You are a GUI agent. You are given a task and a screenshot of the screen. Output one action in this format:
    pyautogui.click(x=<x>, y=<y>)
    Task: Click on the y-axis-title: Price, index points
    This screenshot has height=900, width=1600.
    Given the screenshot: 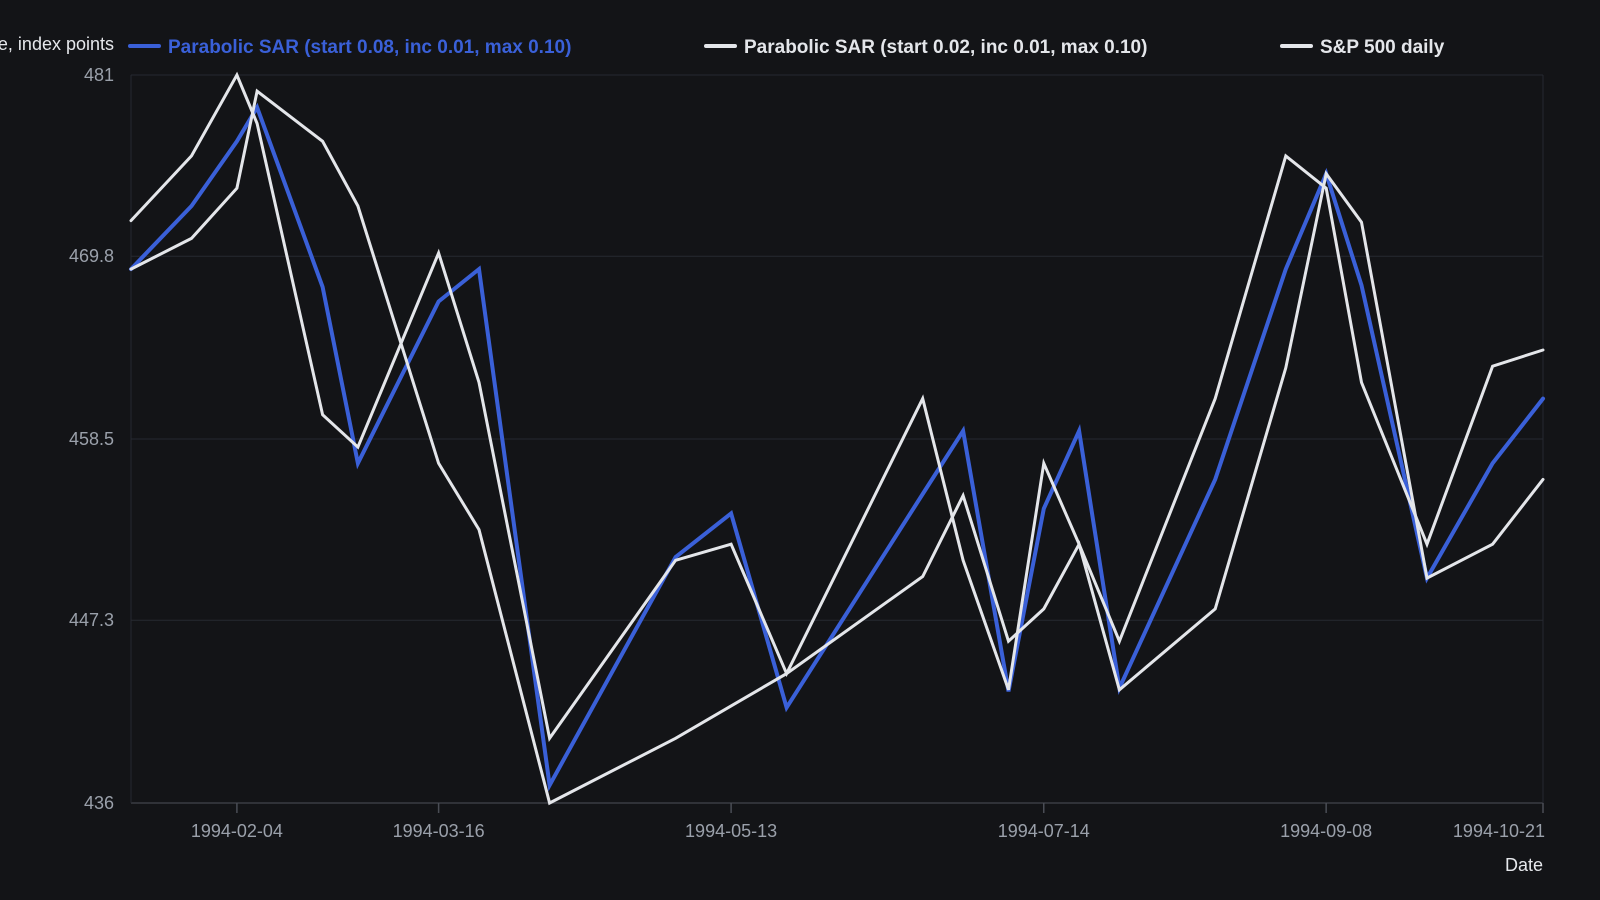 What is the action you would take?
    pyautogui.click(x=57, y=44)
    